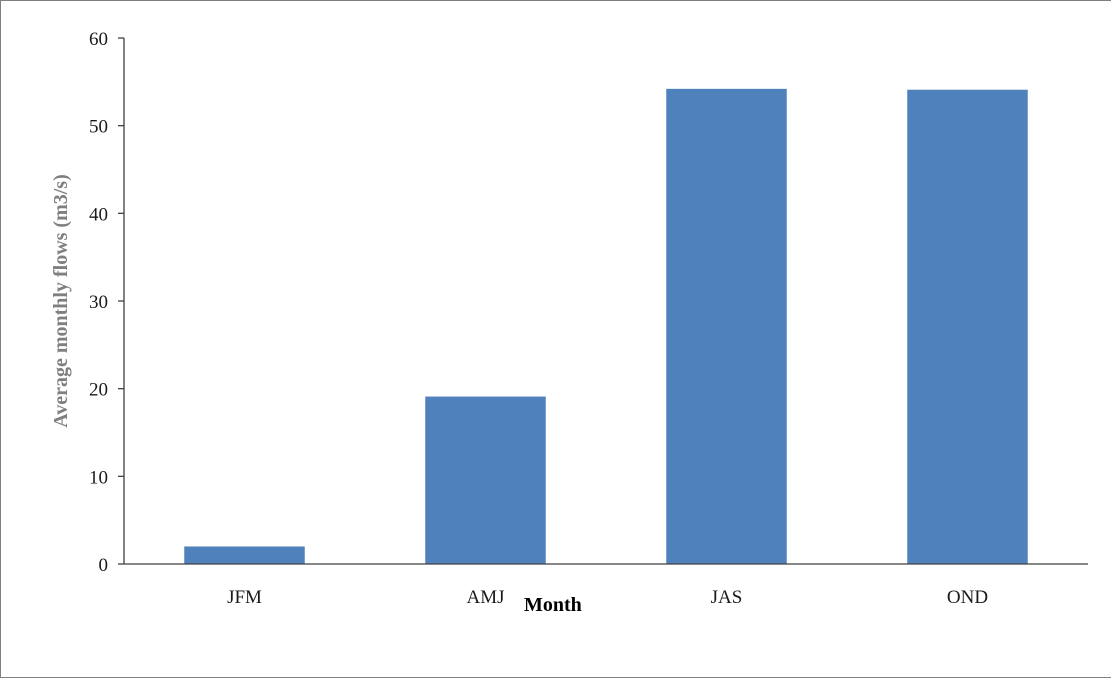 Image resolution: width=1112 pixels, height=679 pixels. I want to click on y-axis-ticks: 0 10 20 30 40 50 60, so click(106, 302).